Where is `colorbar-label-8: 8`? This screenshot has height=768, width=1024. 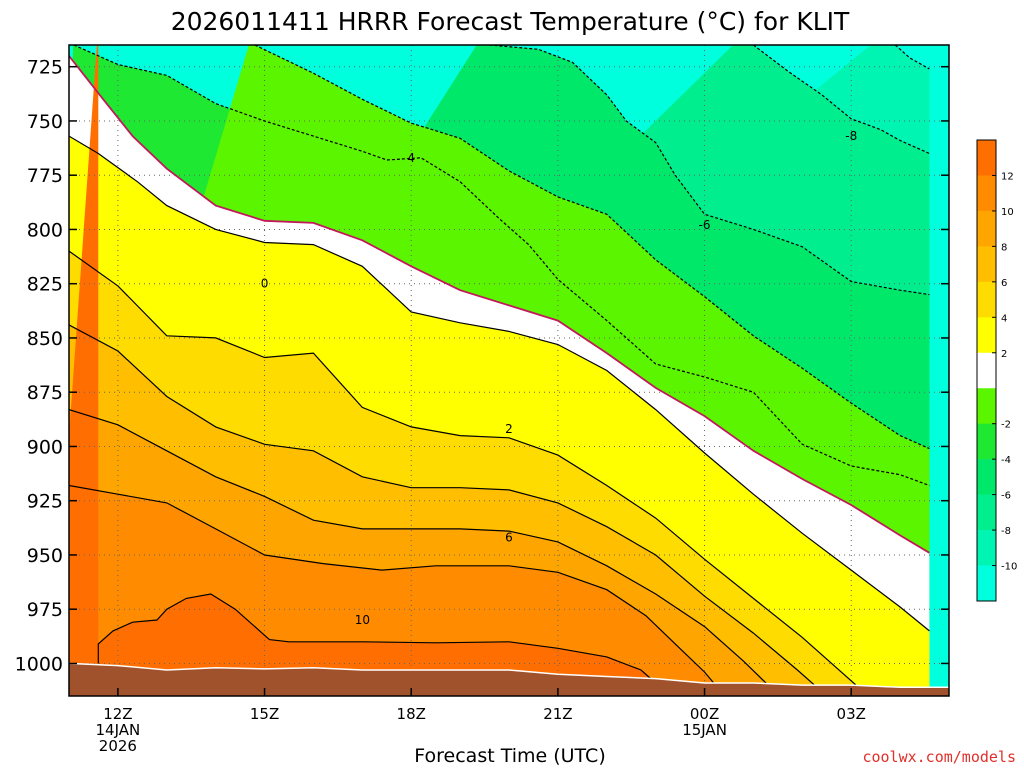
colorbar-label-8: 8 is located at coordinates (1004, 247).